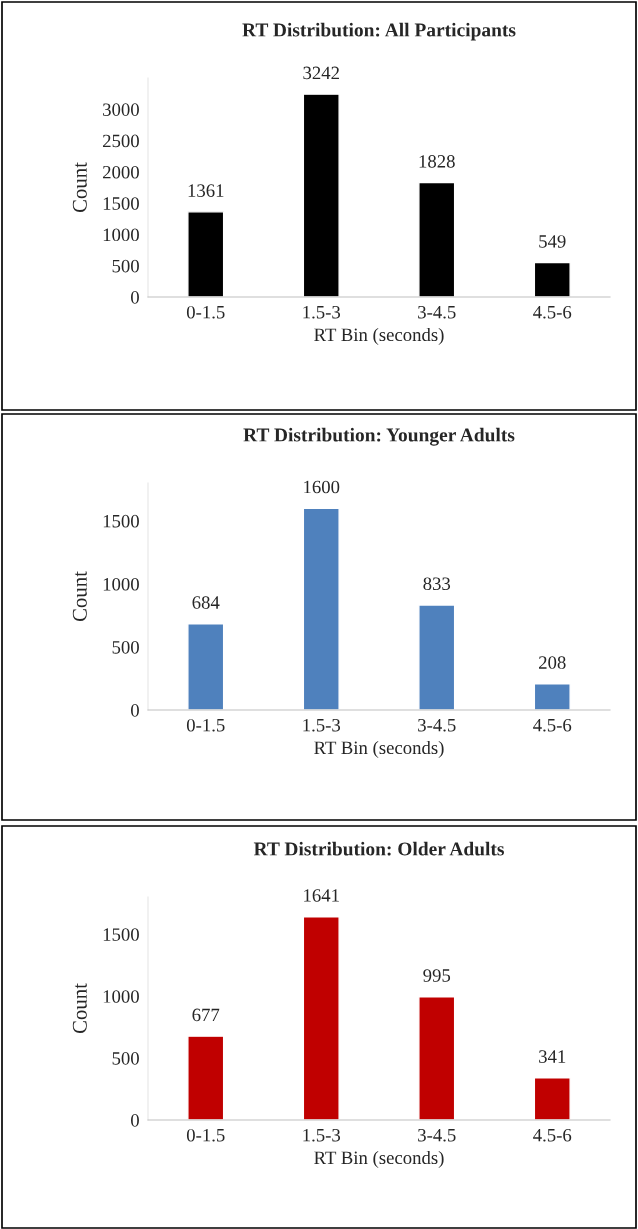  I want to click on data-label: 3242, so click(321, 73).